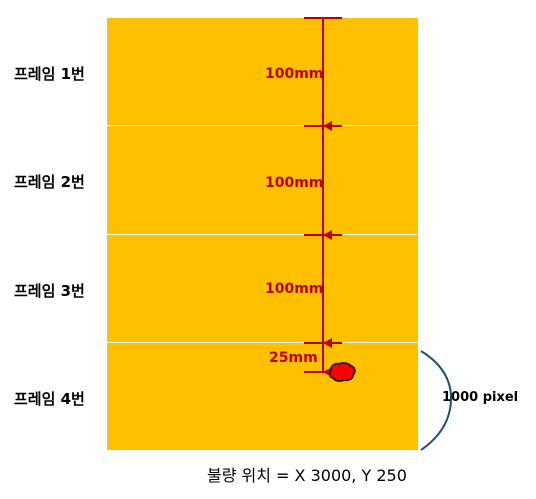  Describe the element at coordinates (342, 372) in the screenshot. I see `defect-marker` at that location.